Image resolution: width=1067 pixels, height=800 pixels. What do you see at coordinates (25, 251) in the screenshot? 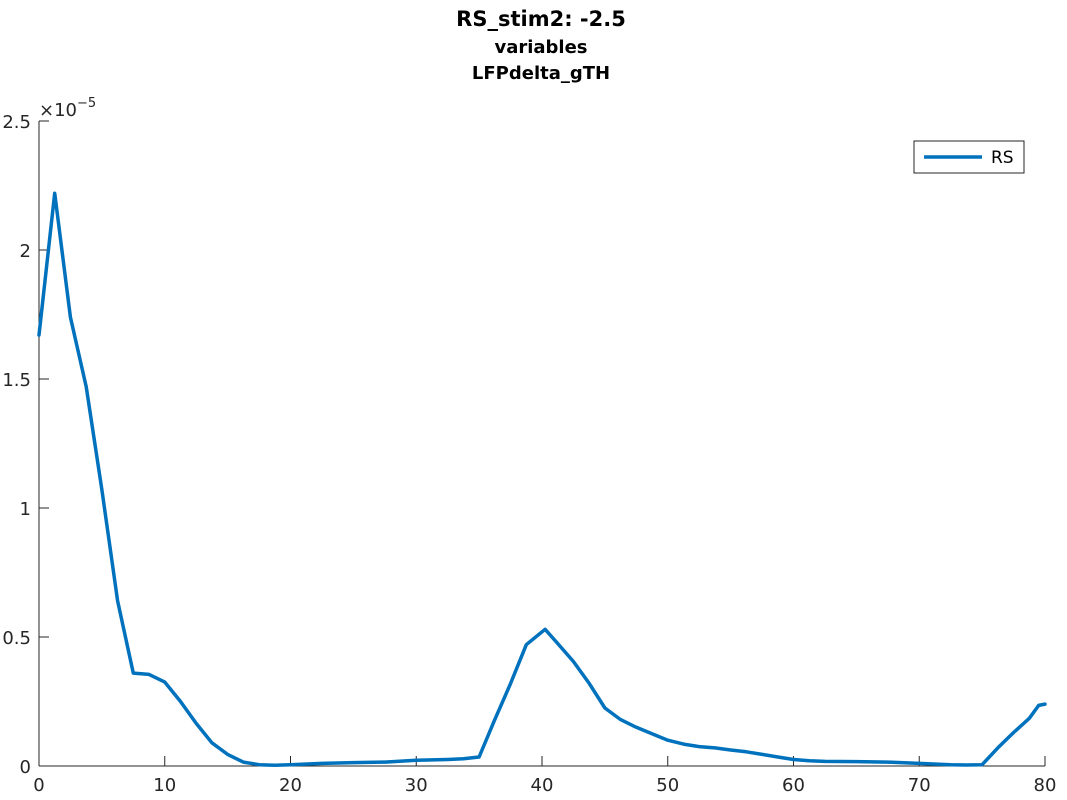
I see `y-tick-label: 2` at bounding box center [25, 251].